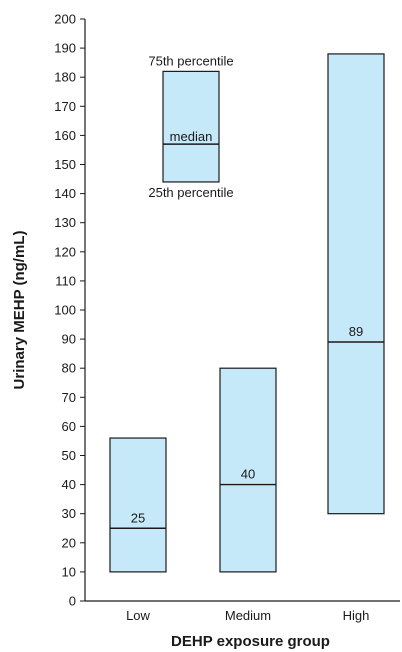 This screenshot has width=402, height=652. What do you see at coordinates (65, 135) in the screenshot?
I see `y-tick-label: 160` at bounding box center [65, 135].